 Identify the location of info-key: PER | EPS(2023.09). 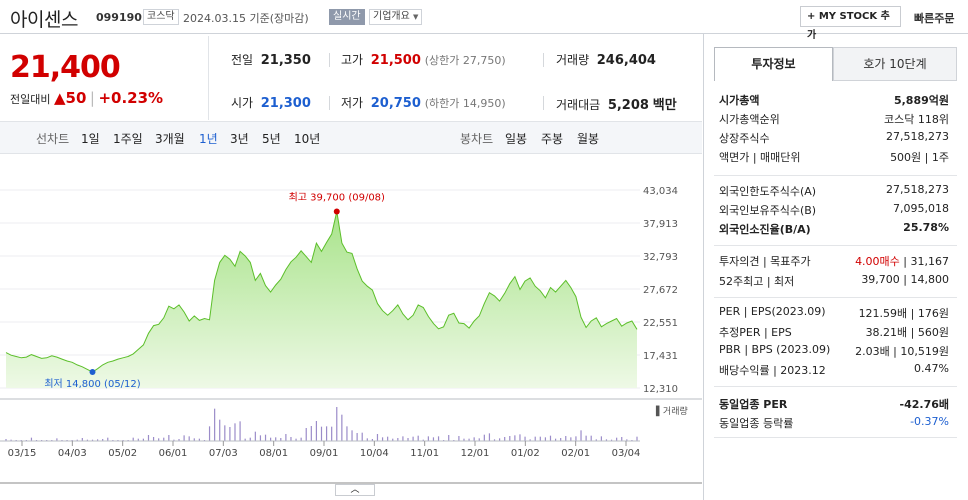
(772, 311).